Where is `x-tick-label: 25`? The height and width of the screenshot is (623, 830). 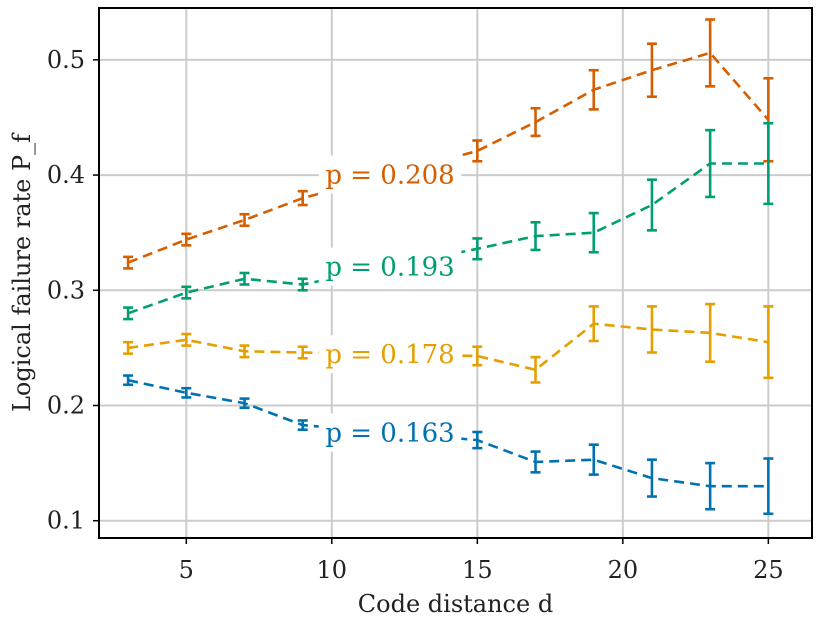
x-tick-label: 25 is located at coordinates (768, 570).